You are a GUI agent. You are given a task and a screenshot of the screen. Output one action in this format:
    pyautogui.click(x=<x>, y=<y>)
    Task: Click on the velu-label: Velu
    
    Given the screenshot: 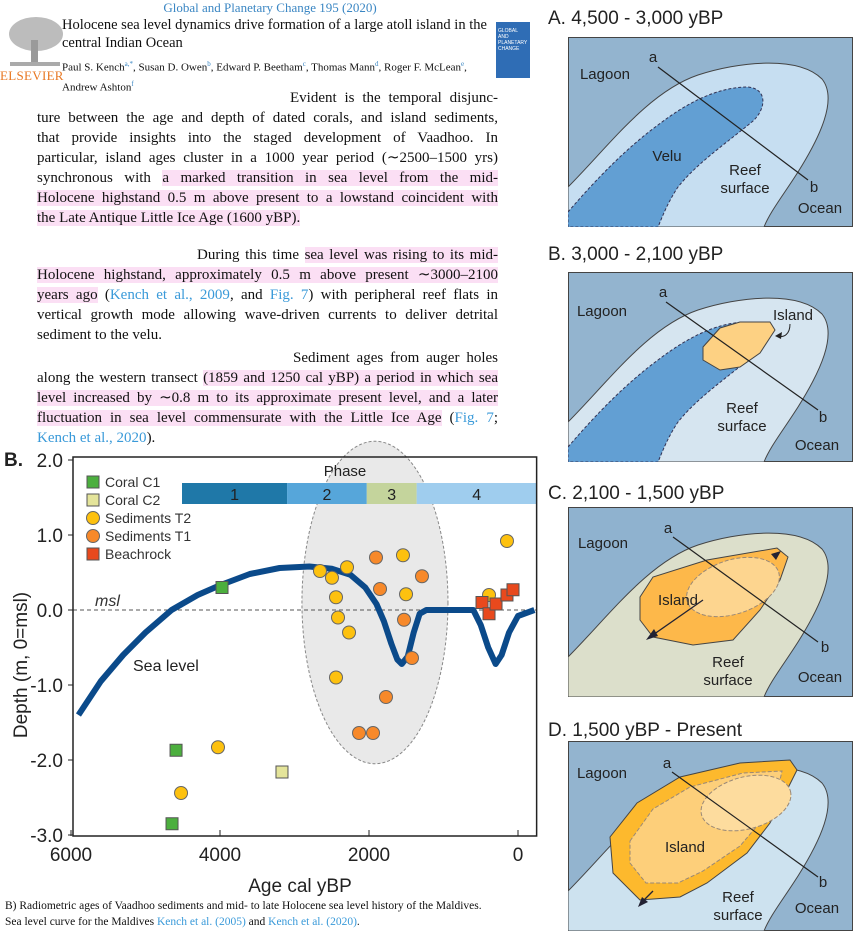 What is the action you would take?
    pyautogui.click(x=666, y=156)
    